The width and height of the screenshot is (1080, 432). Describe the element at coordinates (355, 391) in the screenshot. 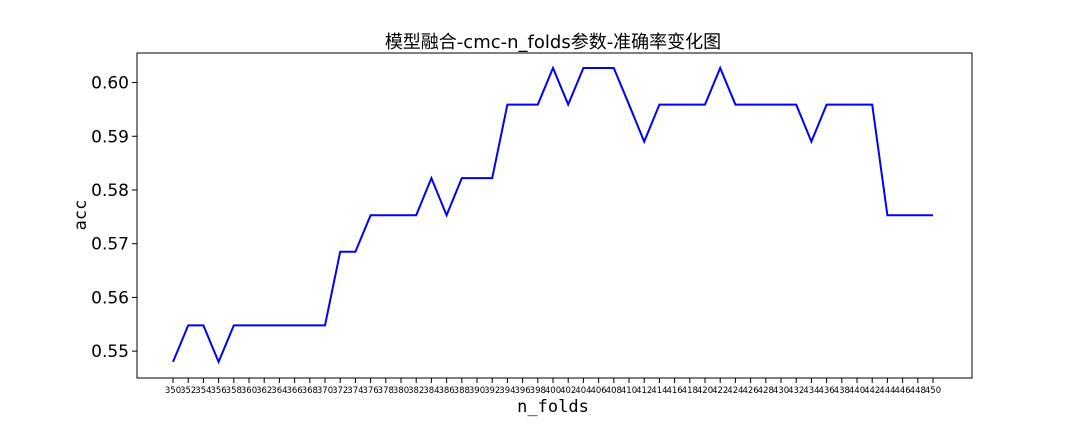

I see `x-tick-label: 374` at that location.